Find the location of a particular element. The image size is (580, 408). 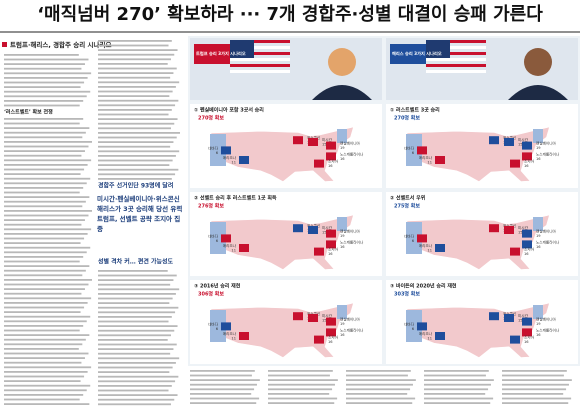

panel-title: 트럼프 승리 3가지 시나리오 is located at coordinates (221, 53).